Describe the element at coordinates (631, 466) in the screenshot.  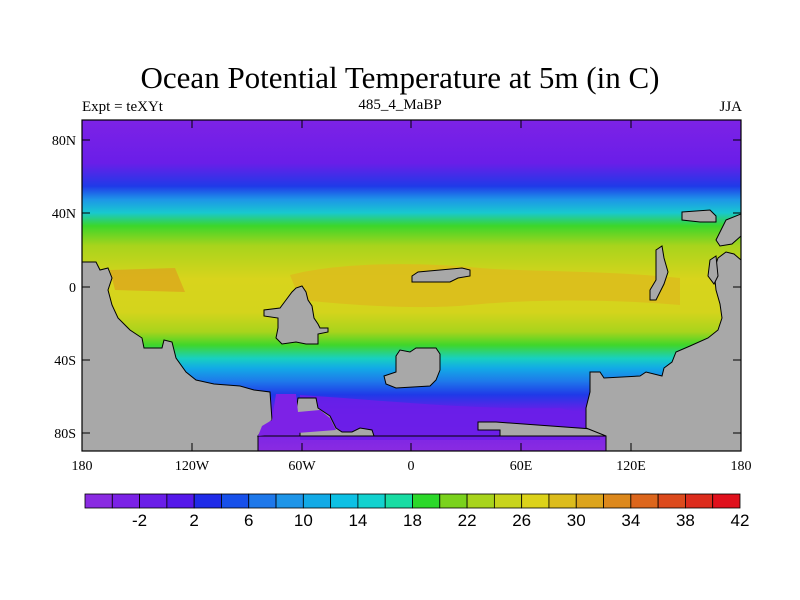
I see `x-tick-label: 120E` at that location.